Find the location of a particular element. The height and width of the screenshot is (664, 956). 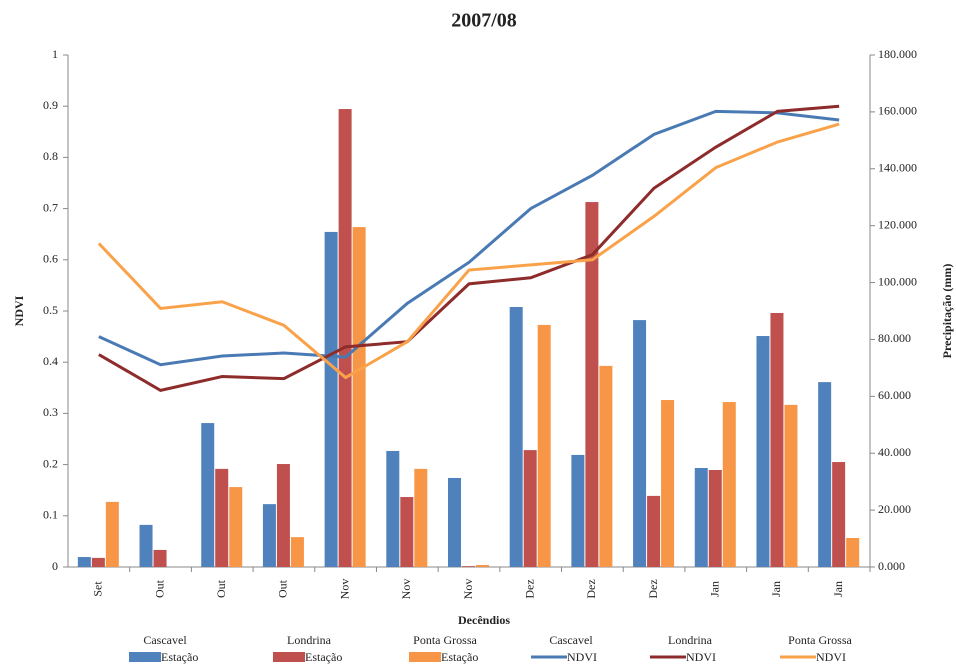

y2-tick-label: 160.000 is located at coordinates (897, 111).